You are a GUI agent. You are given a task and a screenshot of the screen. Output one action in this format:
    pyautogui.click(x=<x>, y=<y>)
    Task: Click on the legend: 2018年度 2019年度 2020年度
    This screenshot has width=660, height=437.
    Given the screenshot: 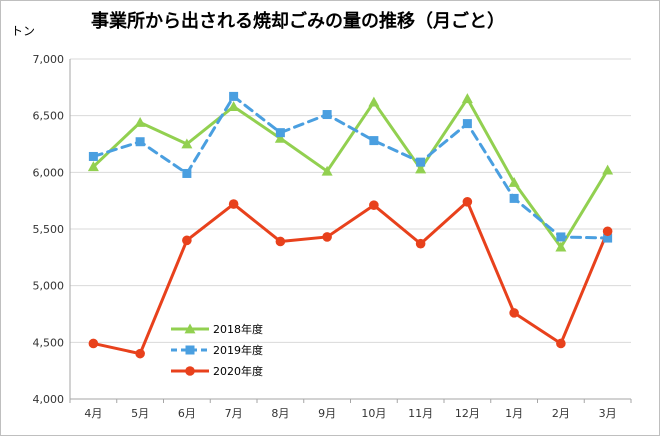 What is the action you would take?
    pyautogui.click(x=217, y=350)
    